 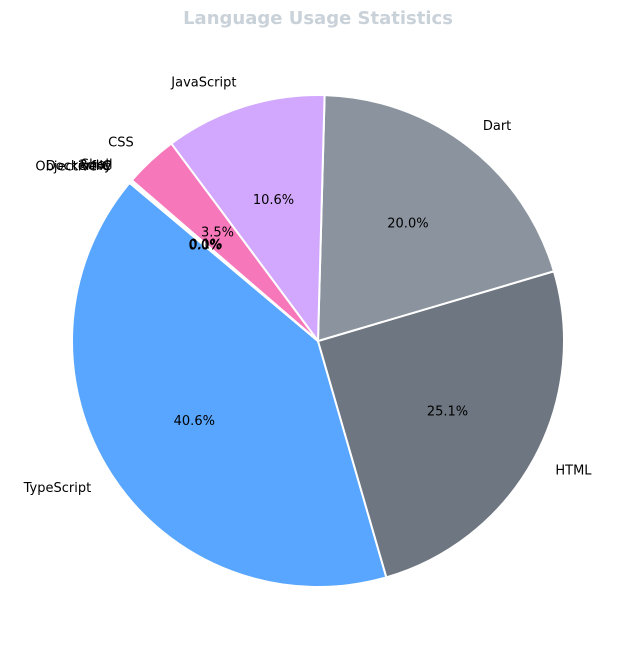 I want to click on pie-slice-label: Ruby, so click(x=95, y=165).